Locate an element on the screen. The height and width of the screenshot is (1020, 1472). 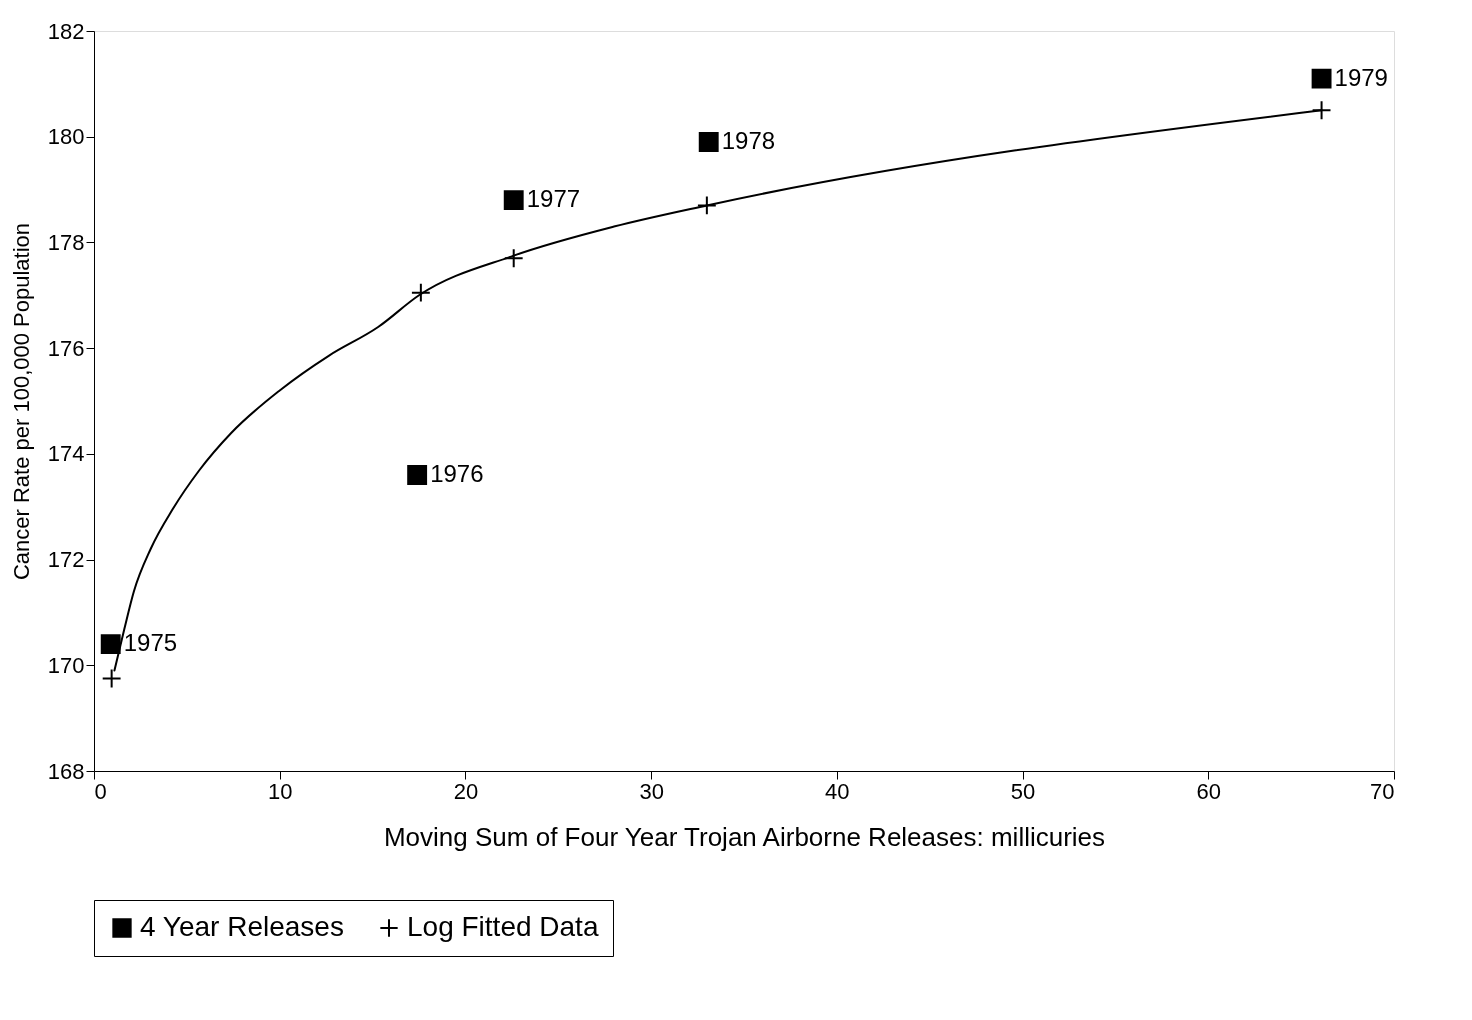
y-tick-label: 178 is located at coordinates (66, 242).